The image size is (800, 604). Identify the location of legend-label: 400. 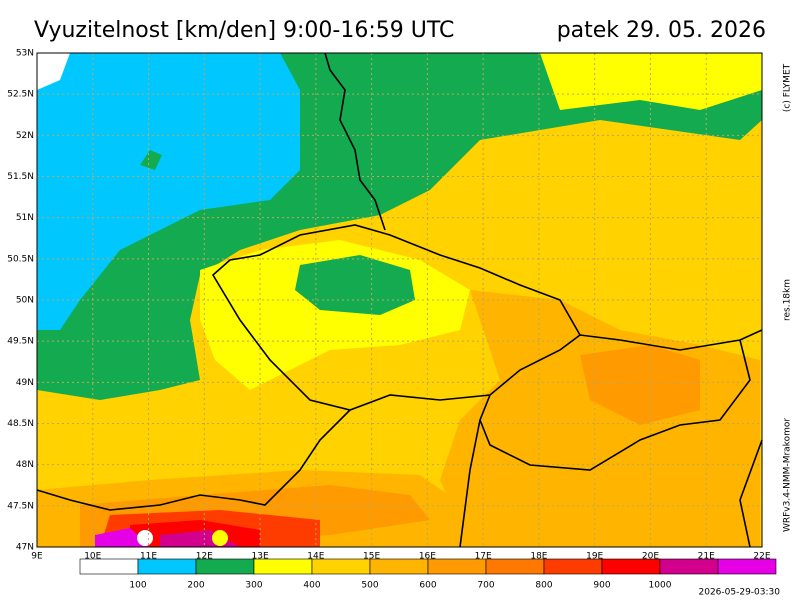
(311, 586).